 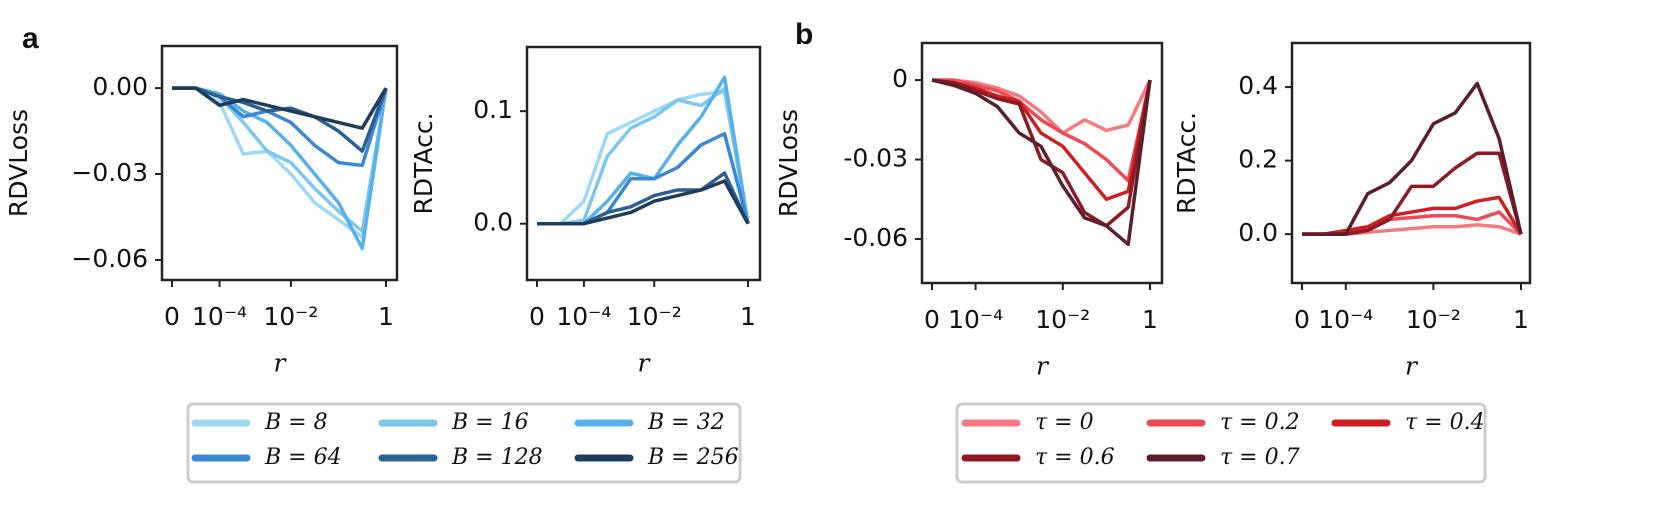 I want to click on legend-label: τ = 0.7, so click(x=1260, y=457).